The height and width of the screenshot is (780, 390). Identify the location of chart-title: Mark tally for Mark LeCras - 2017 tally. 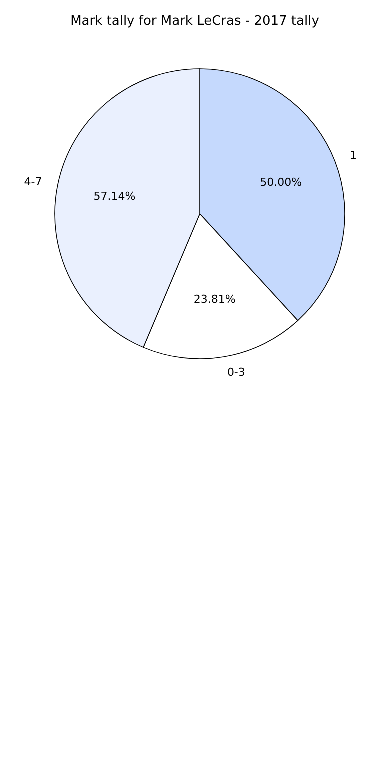
(195, 21).